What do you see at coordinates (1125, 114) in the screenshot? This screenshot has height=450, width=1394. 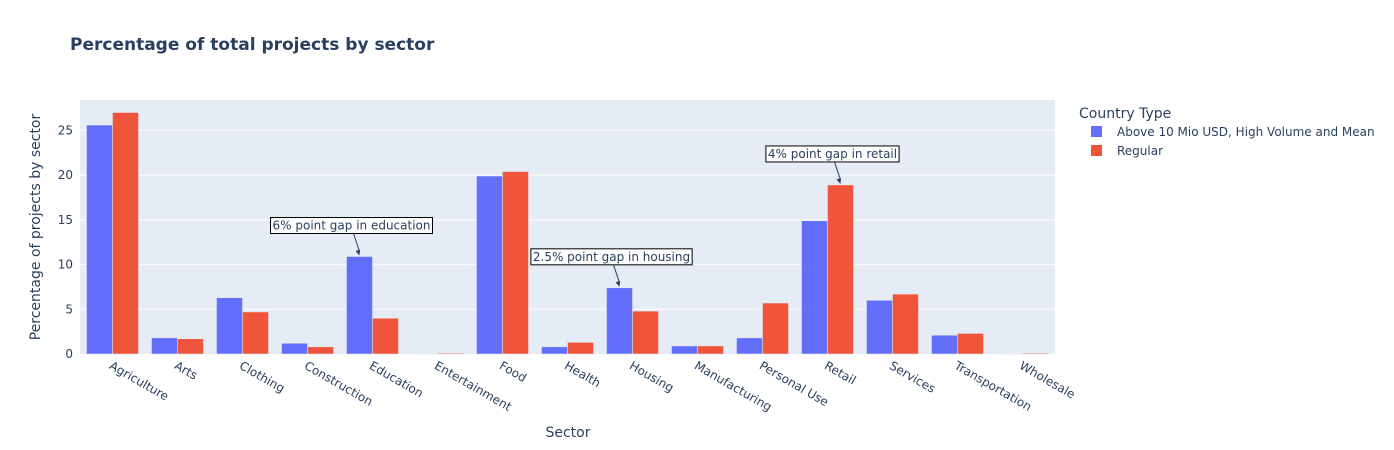 I see `legend-title: Country Type` at bounding box center [1125, 114].